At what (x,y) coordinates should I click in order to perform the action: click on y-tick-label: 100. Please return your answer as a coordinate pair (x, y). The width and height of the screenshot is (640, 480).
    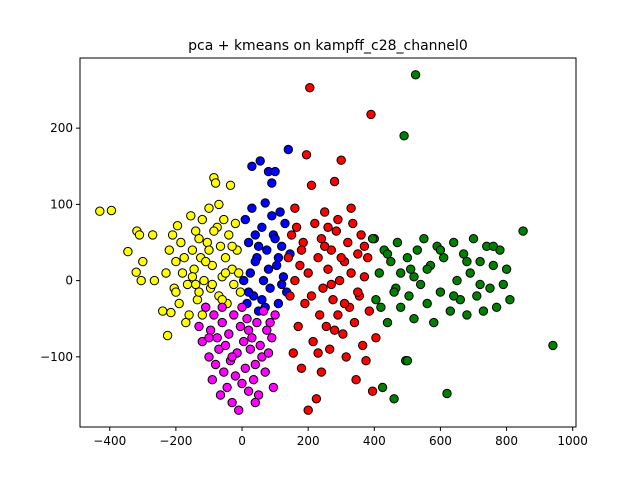
    Looking at the image, I should click on (61, 204).